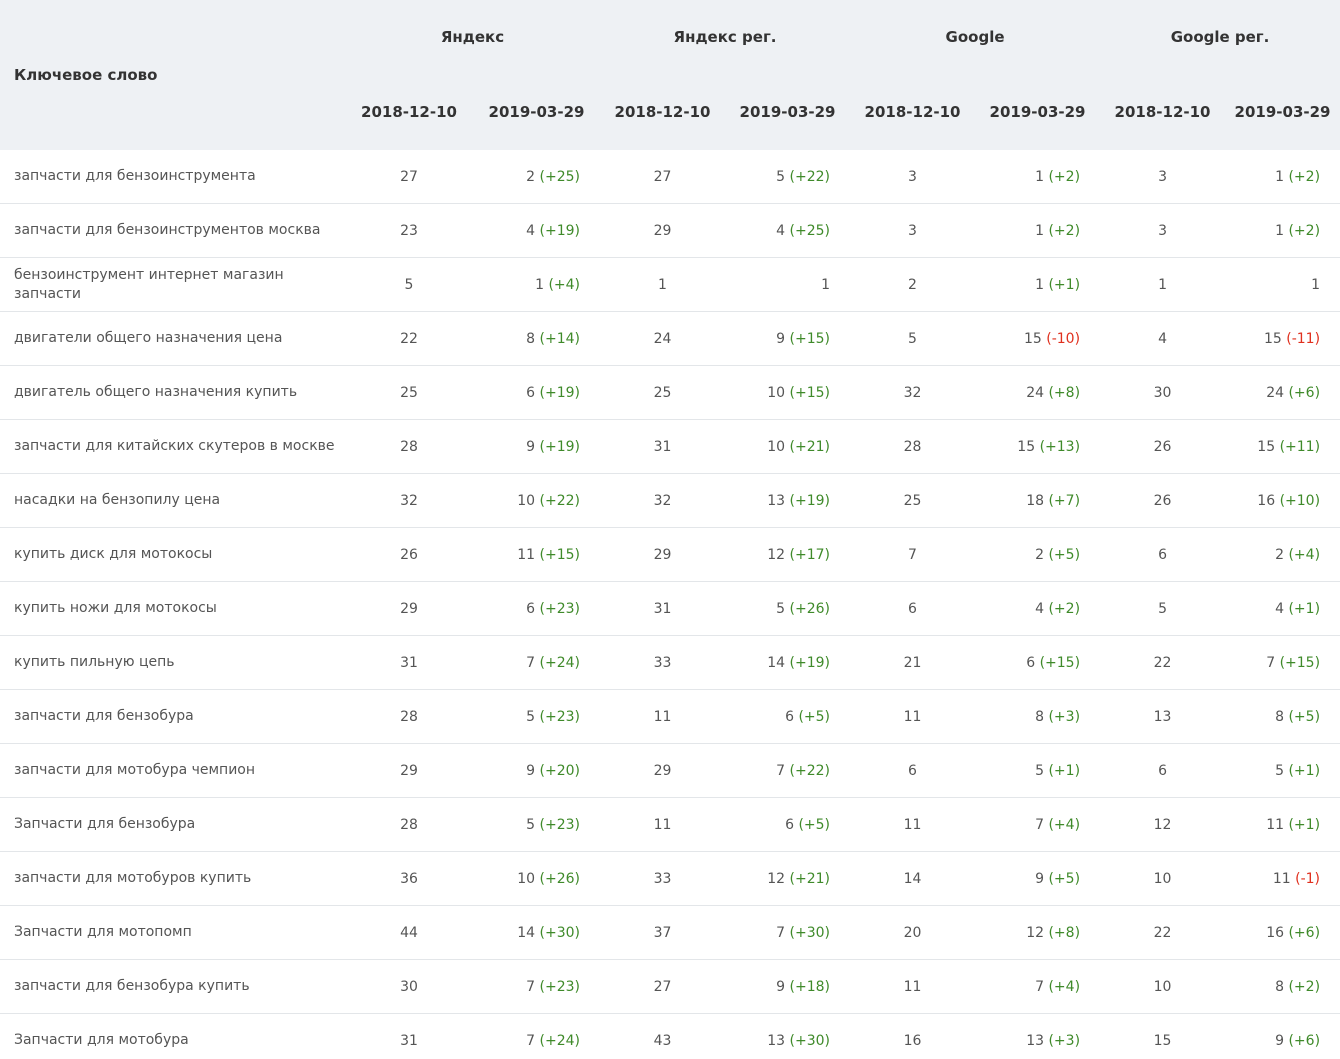 The image size is (1340, 1059). Describe the element at coordinates (536, 878) in the screenshot. I see `rank-cell: 10 (+26)` at that location.